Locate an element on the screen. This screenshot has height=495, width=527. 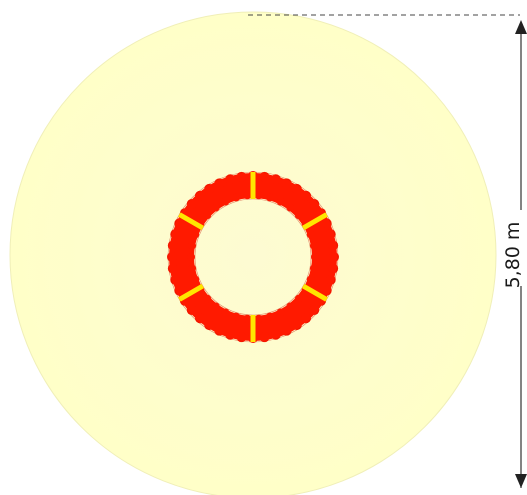
dimension-arrow-bottom-icon is located at coordinates (521, 481).